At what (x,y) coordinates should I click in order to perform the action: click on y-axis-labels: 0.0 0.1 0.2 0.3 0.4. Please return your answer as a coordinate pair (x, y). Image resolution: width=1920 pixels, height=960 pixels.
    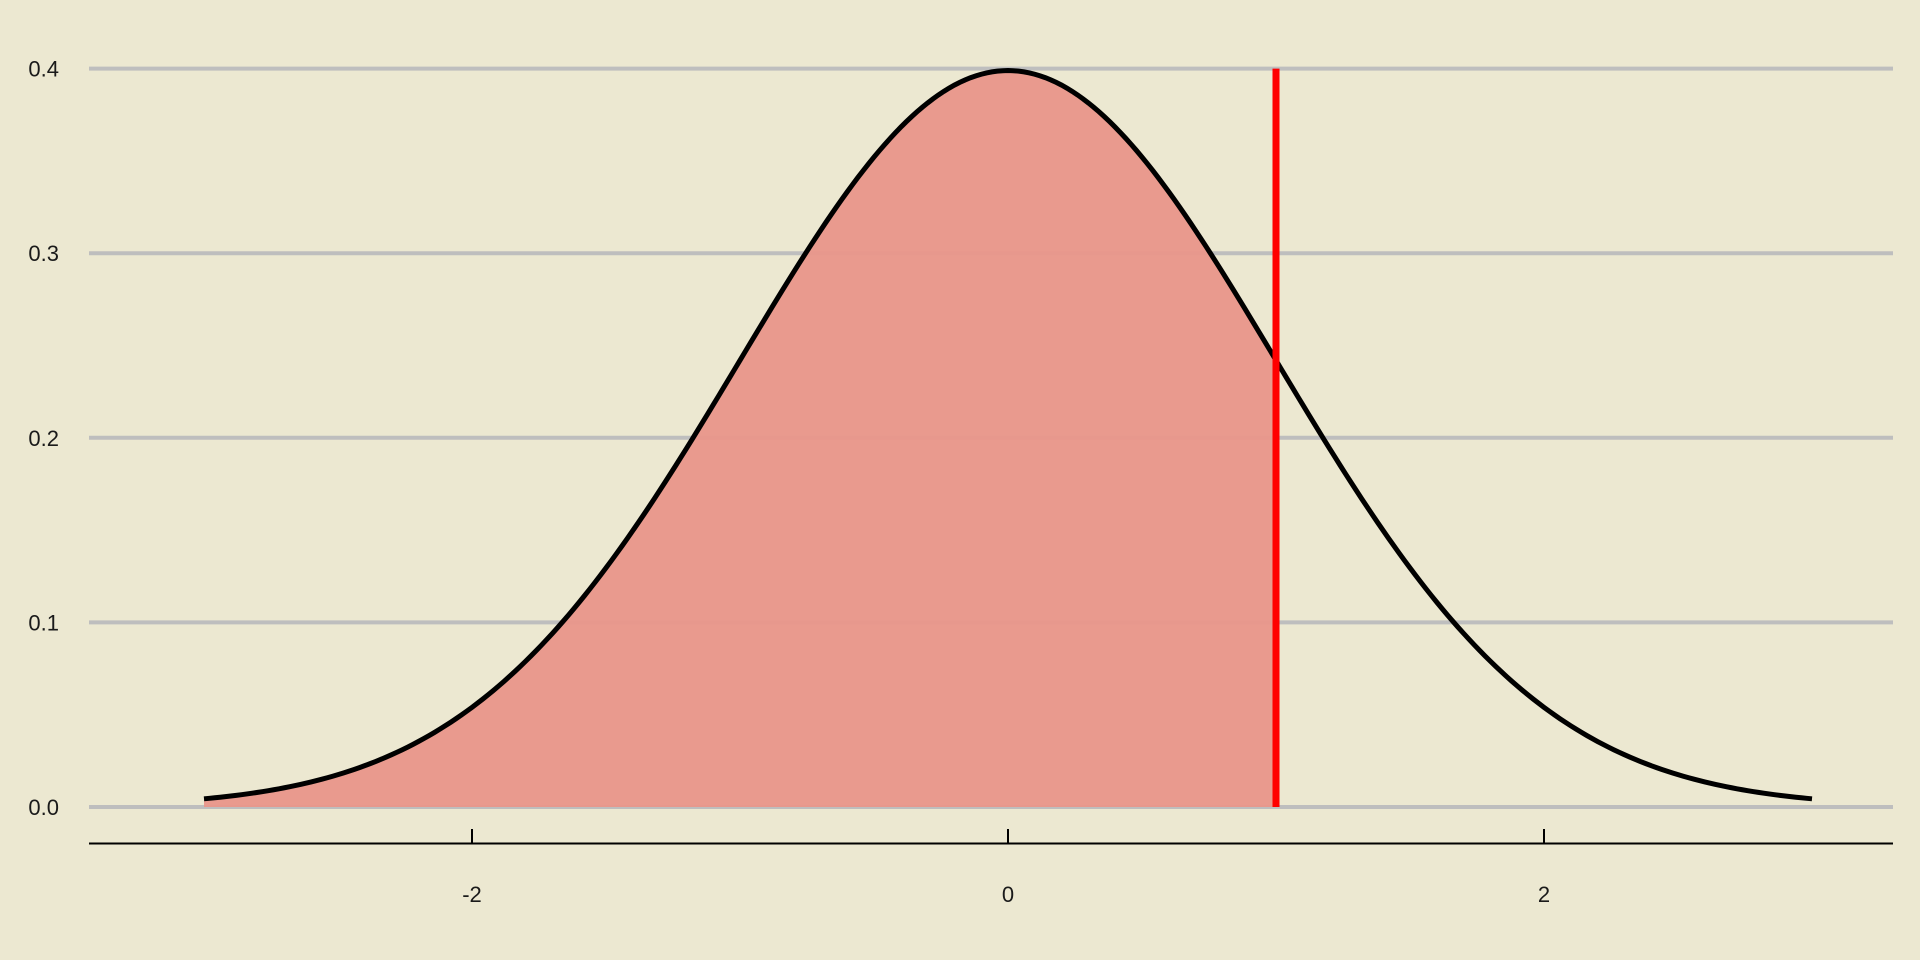
    Looking at the image, I should click on (43, 438).